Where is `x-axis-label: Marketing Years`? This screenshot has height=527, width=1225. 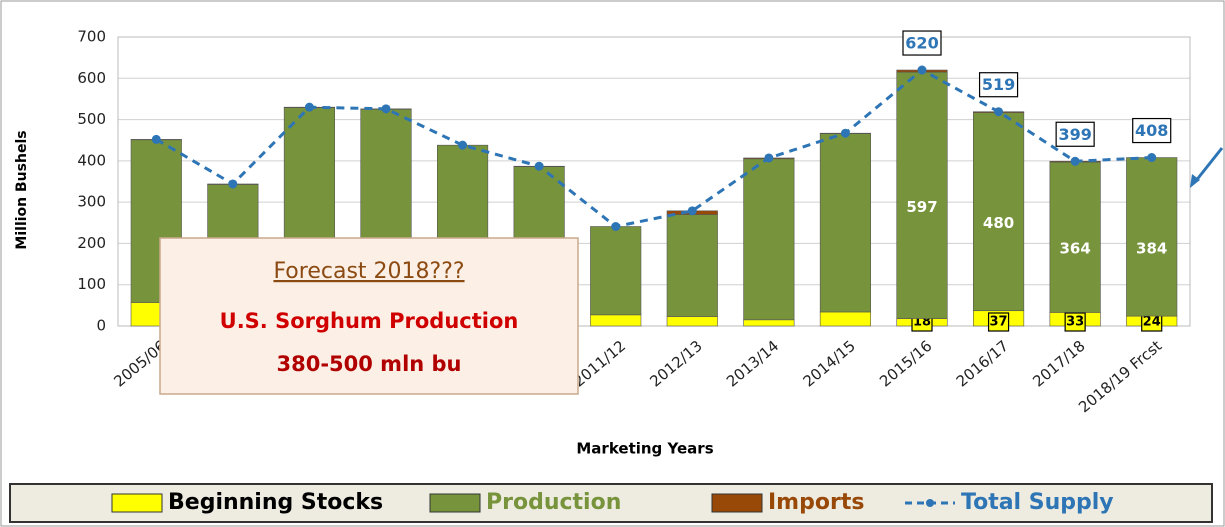
x-axis-label: Marketing Years is located at coordinates (644, 449).